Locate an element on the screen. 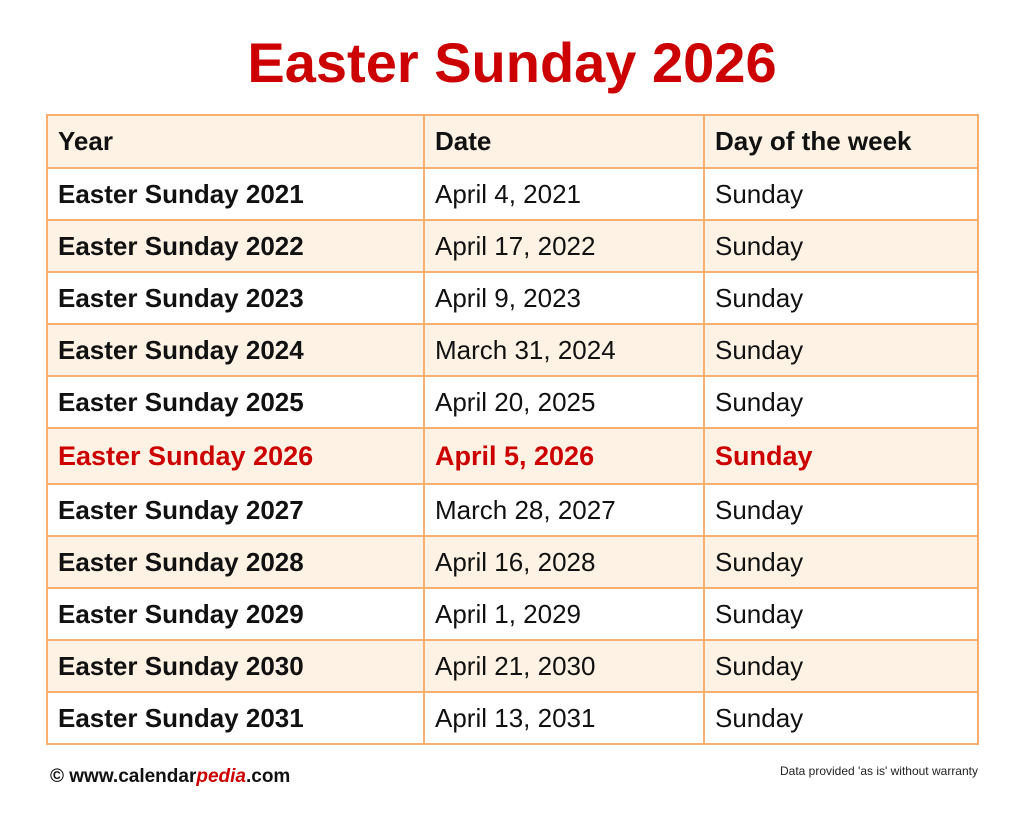 The width and height of the screenshot is (1024, 832). table-row: Easter Sunday 2021 April 4, 2021 Sunday is located at coordinates (512, 194).